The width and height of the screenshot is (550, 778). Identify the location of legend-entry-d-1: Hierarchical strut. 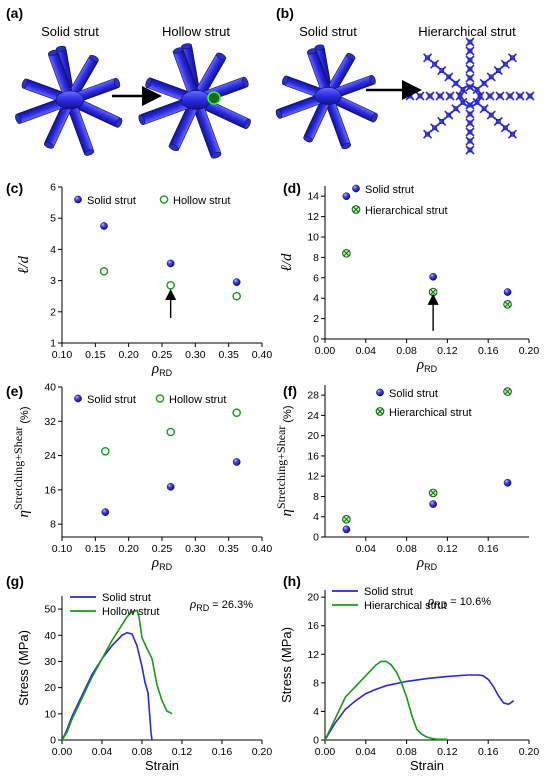
(399, 211).